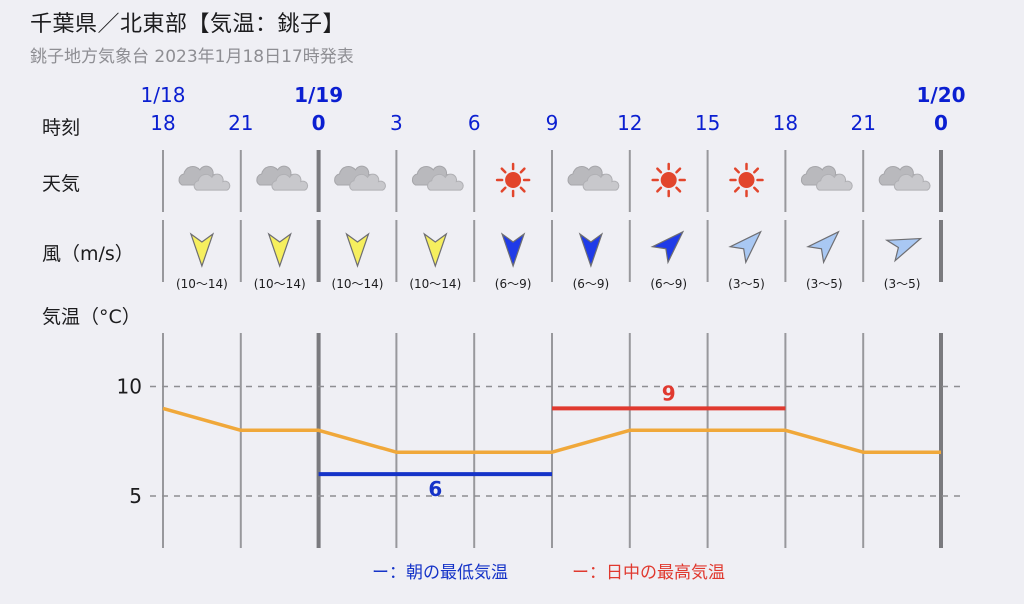  Describe the element at coordinates (163, 95) in the screenshot. I see `date-label: 1/18` at that location.